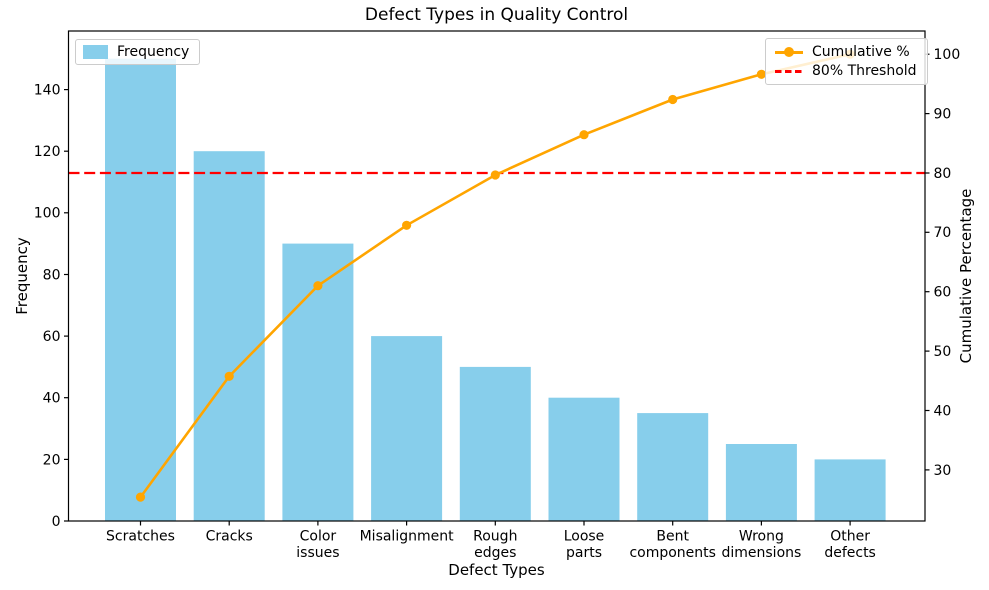 The width and height of the screenshot is (989, 590). Describe the element at coordinates (850, 545) in the screenshot. I see `x-tick-label-other-defects: Other defects` at that location.